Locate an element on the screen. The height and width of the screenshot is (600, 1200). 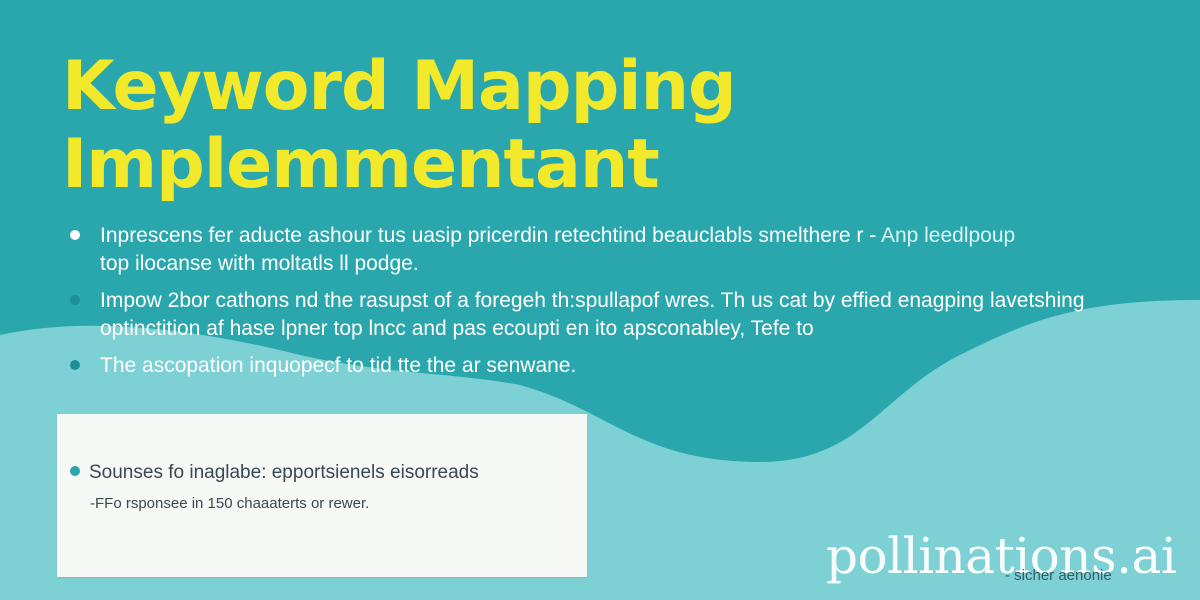
corner-note: - sicher aenonie is located at coordinates (1058, 575).